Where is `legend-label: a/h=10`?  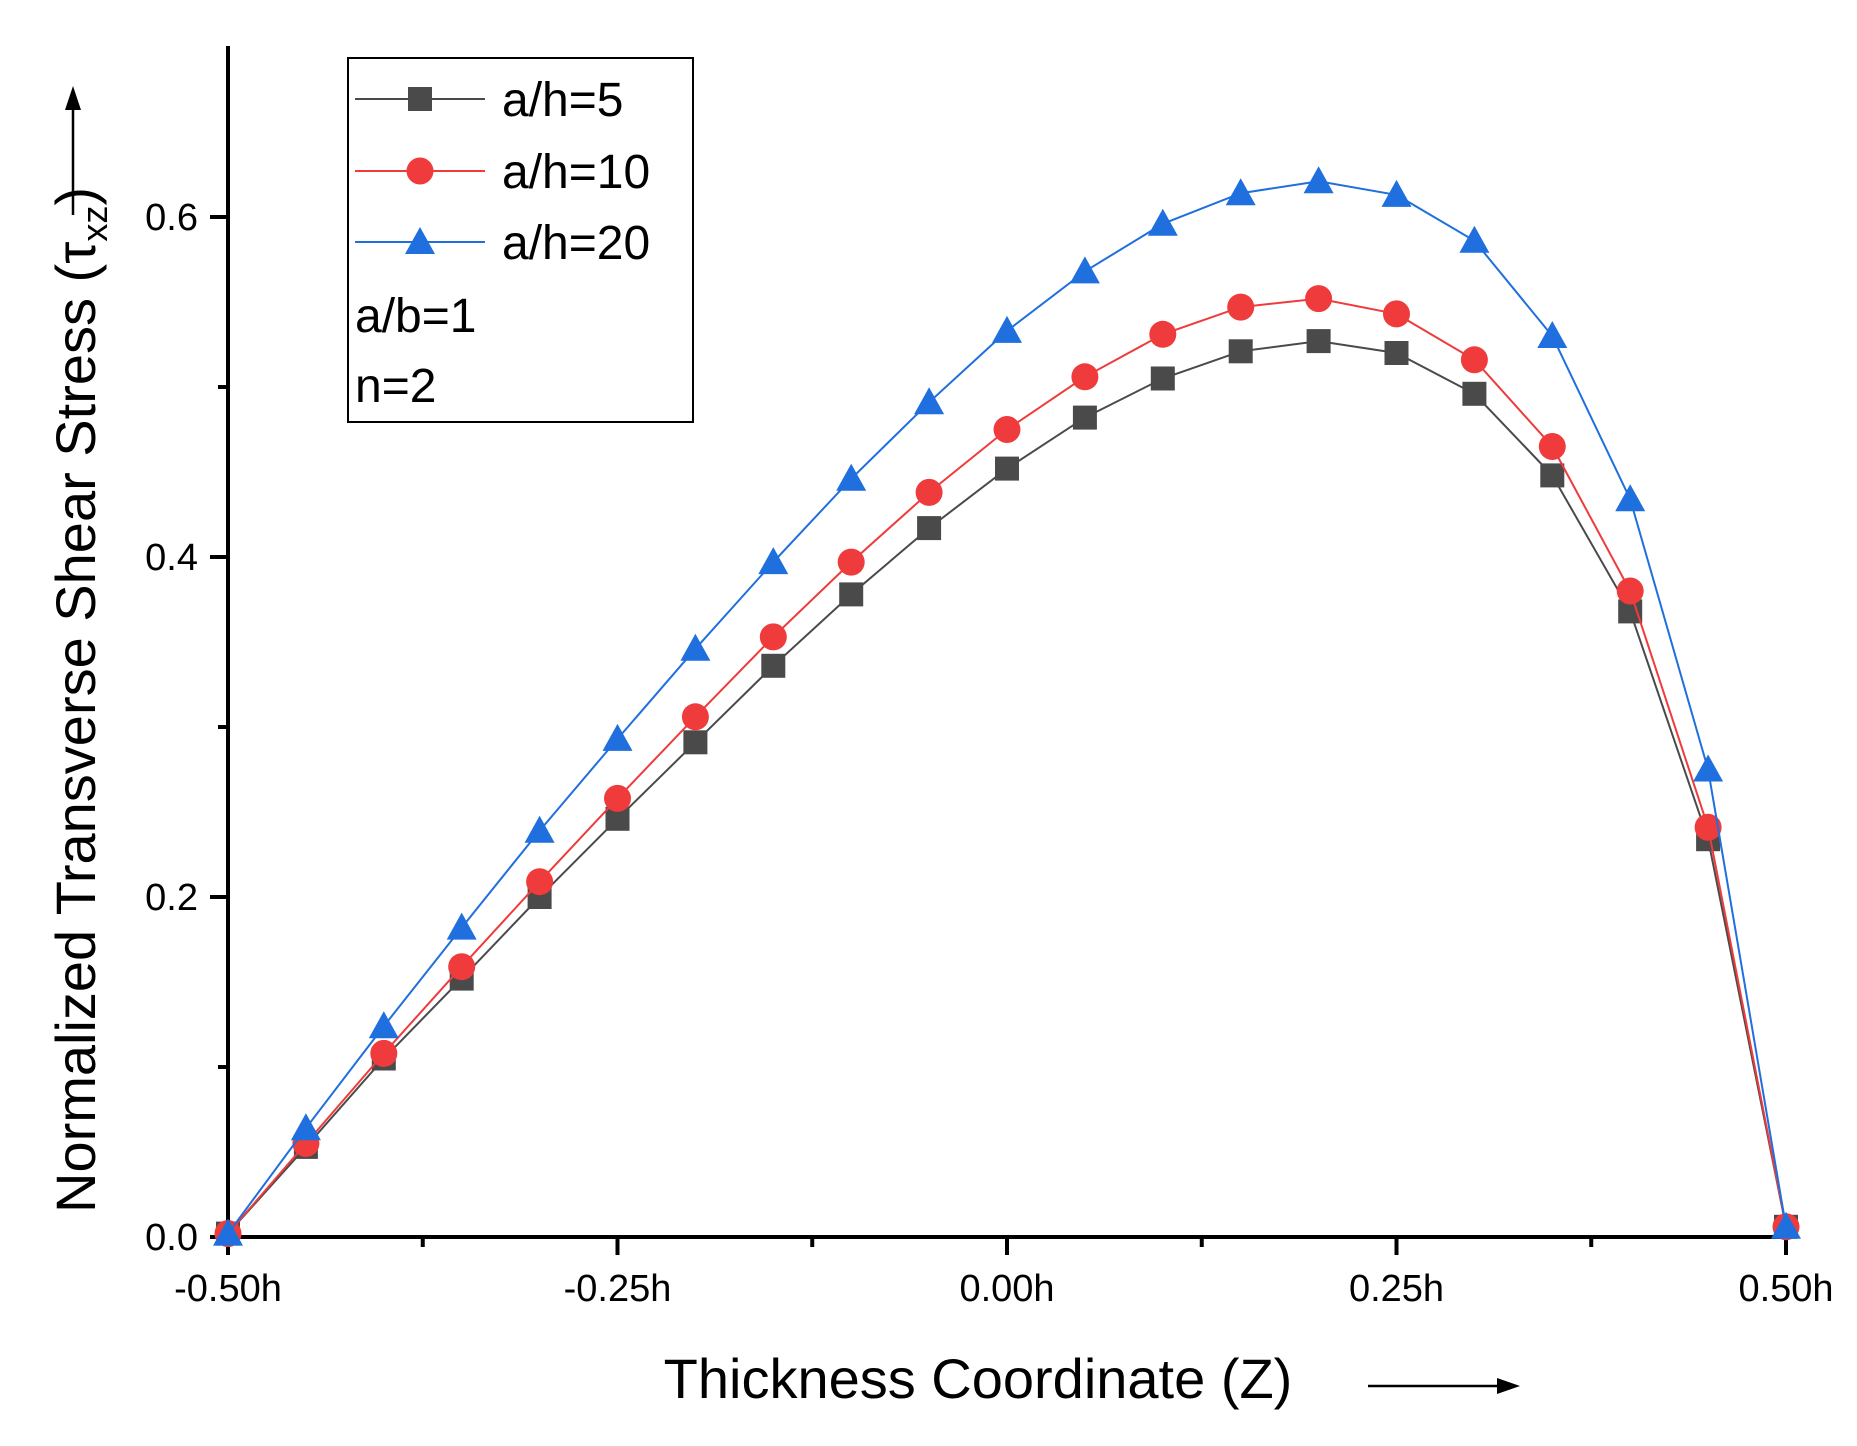
legend-label: a/h=10 is located at coordinates (576, 172).